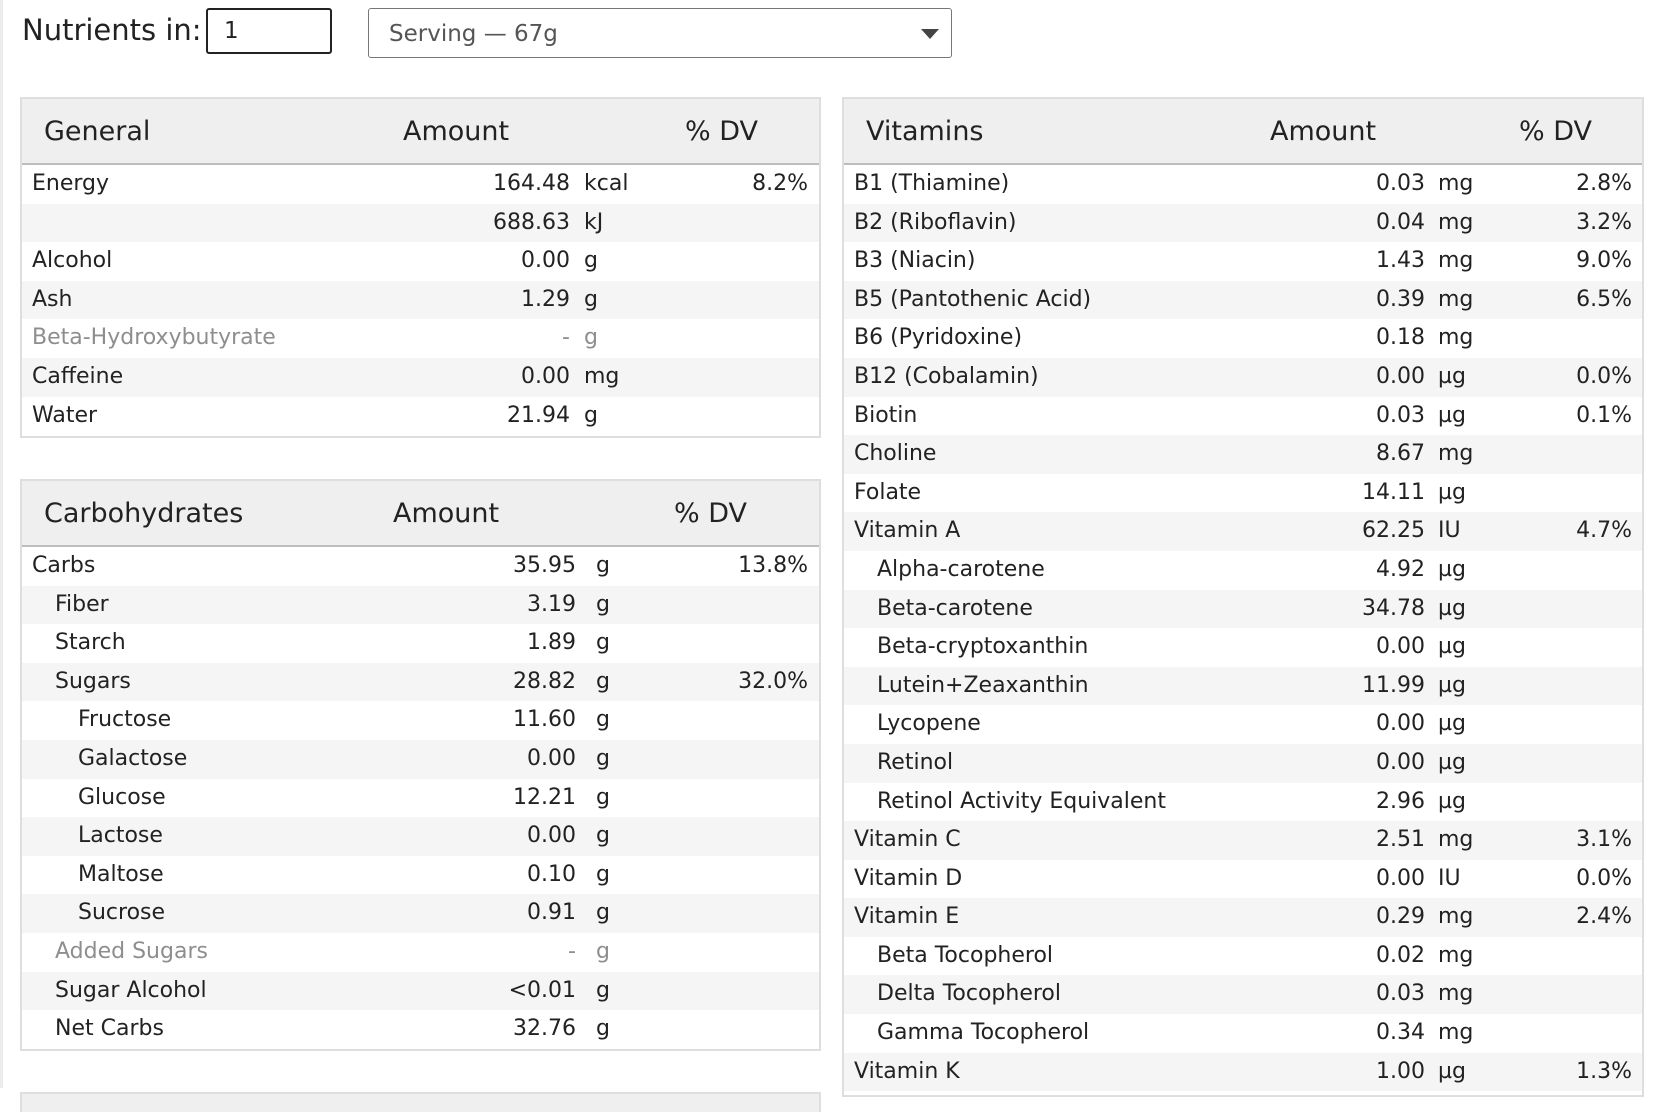 The height and width of the screenshot is (1112, 1664). I want to click on nutrient-row: Fiber 3.19 g, so click(420, 605).